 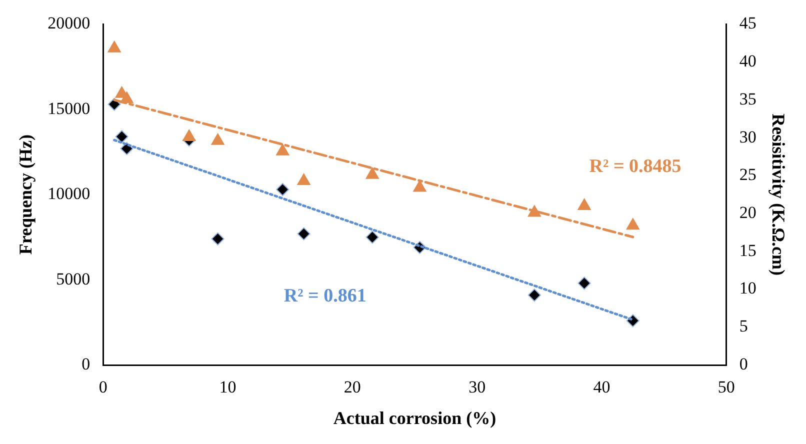 I want to click on y2-tick-label: 35, so click(x=747, y=98).